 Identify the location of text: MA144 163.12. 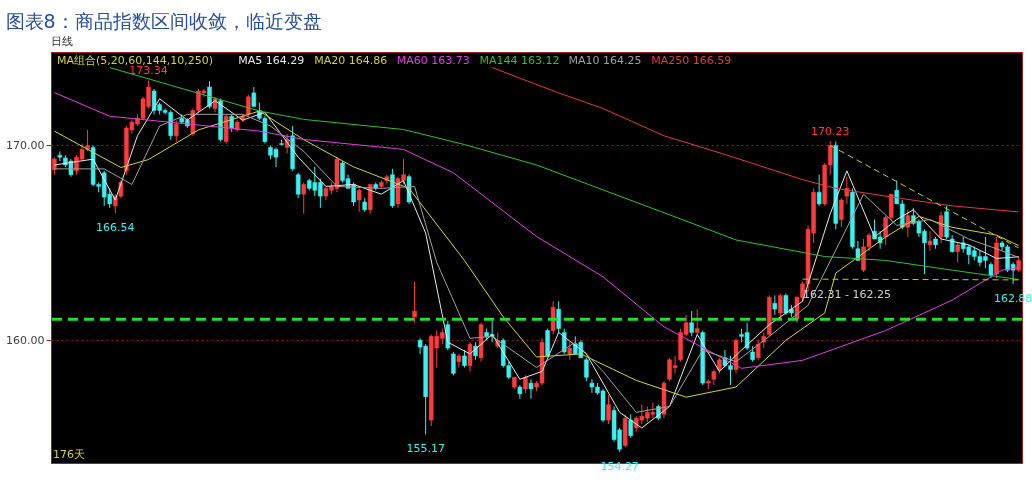
(519, 60).